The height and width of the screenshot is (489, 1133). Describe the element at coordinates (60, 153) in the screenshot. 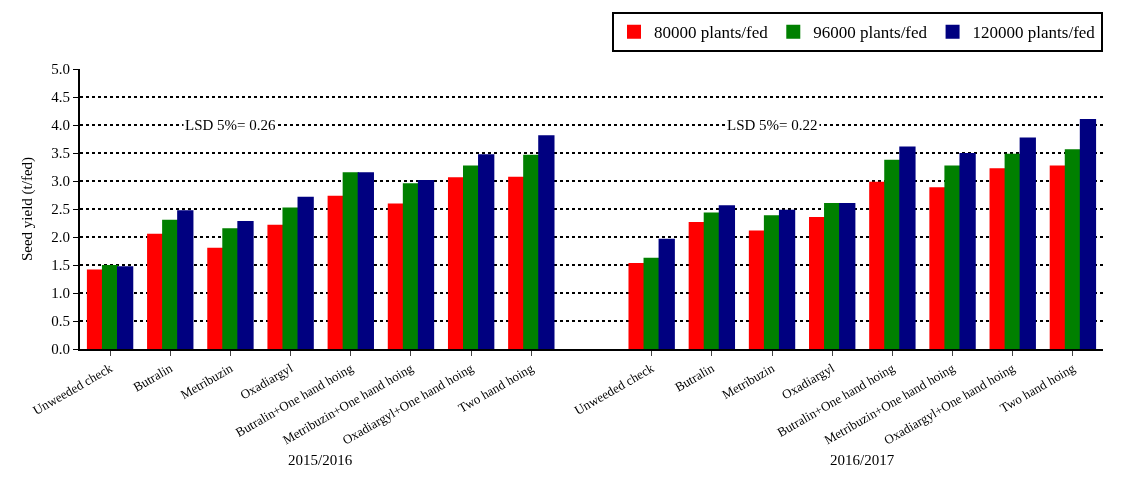

I see `y-tick-label: 3.5` at that location.